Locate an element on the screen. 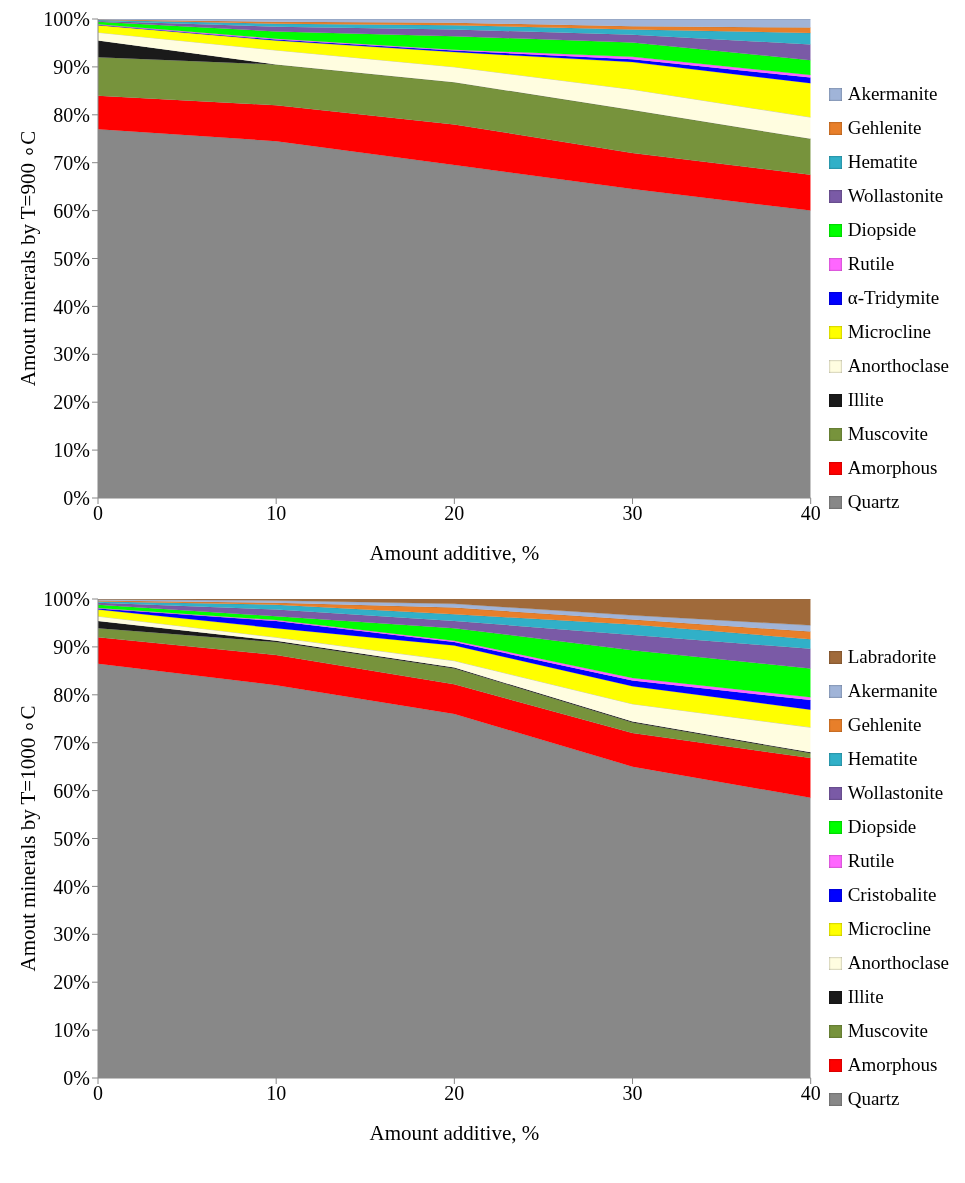 The height and width of the screenshot is (1183, 965). y-axis-title: Amout minerals by T=1000 ∘C is located at coordinates (28, 838).